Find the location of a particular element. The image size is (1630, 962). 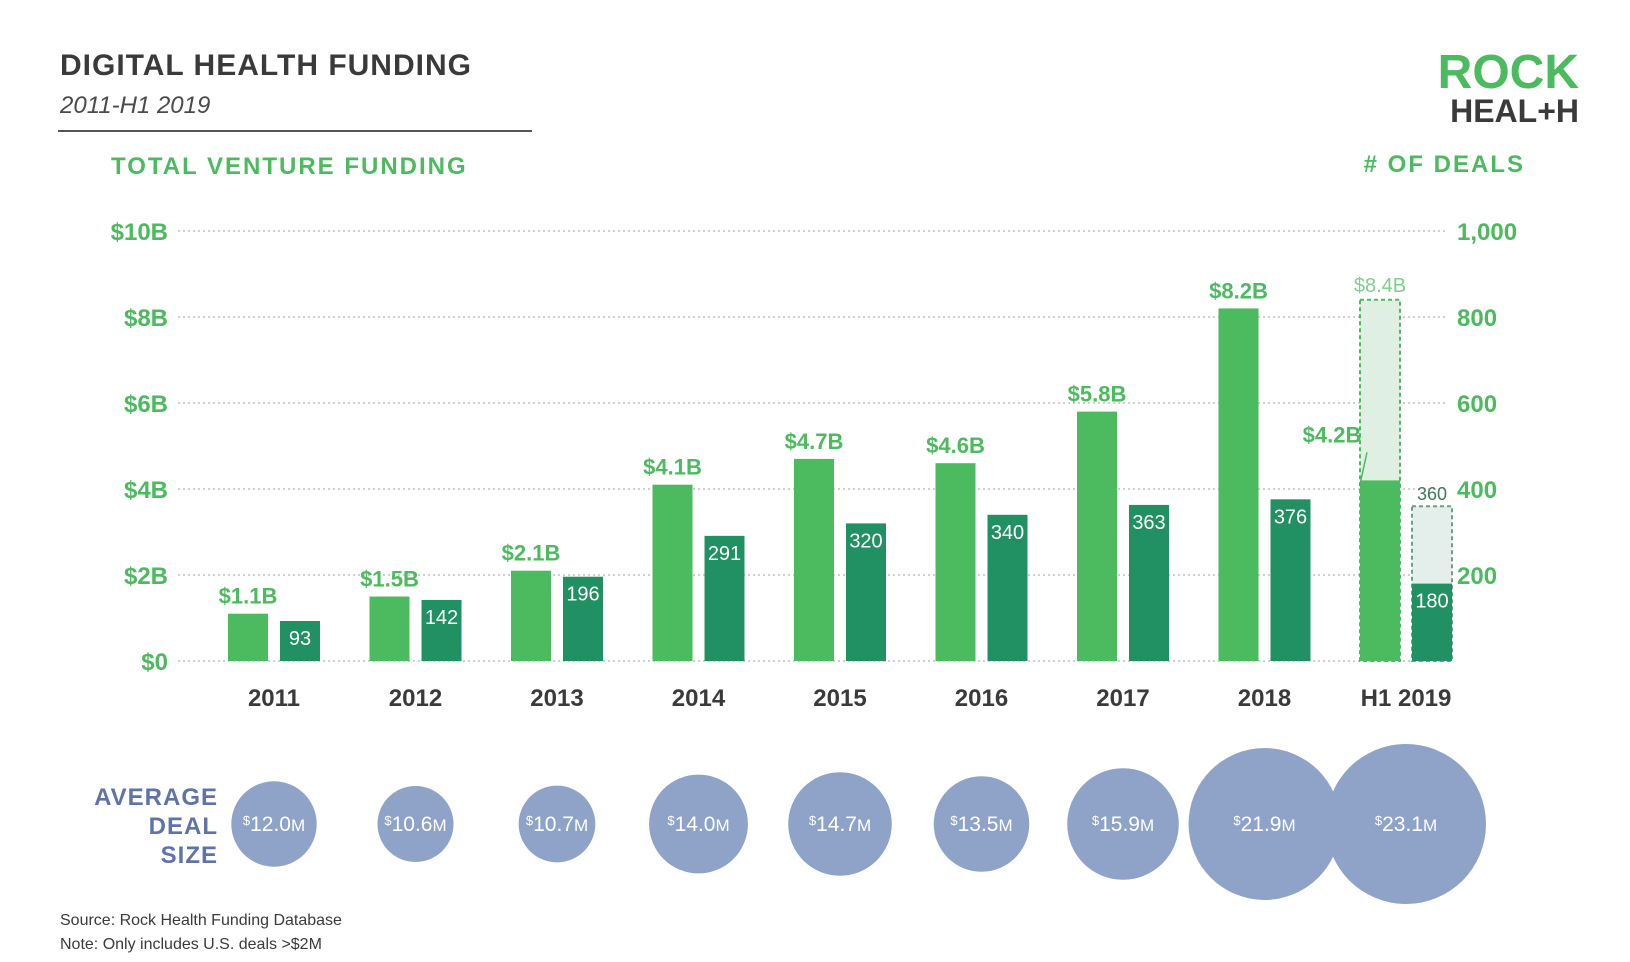

category-labels: 2011 2012 2013 2014 2015 2016 2017 2018 H1 2019 is located at coordinates (849, 698).